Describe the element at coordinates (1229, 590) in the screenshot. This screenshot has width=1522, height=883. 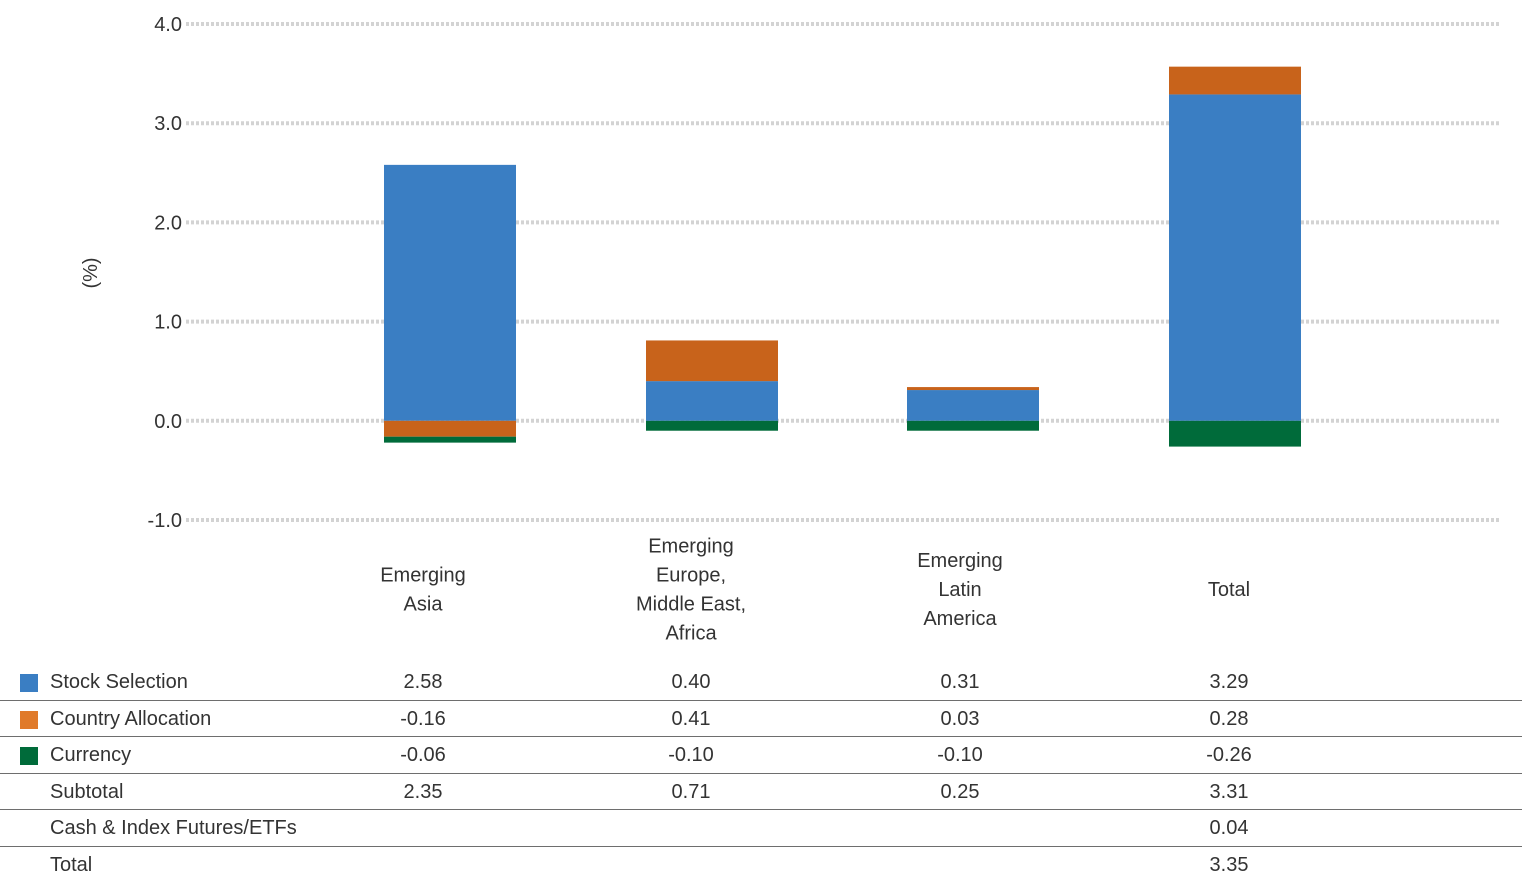
I see `category-label: Total` at that location.